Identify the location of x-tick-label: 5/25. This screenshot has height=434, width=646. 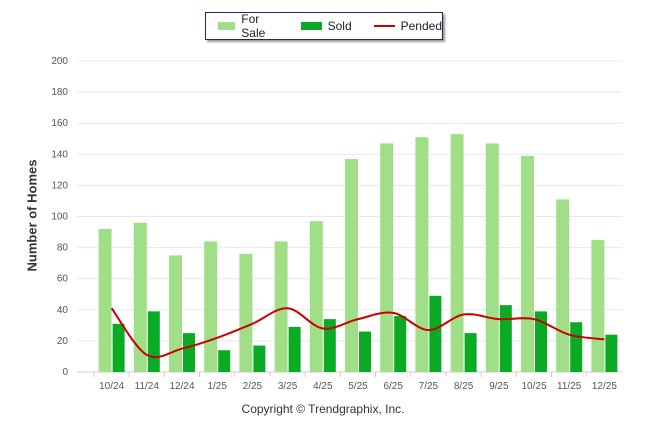
(358, 386).